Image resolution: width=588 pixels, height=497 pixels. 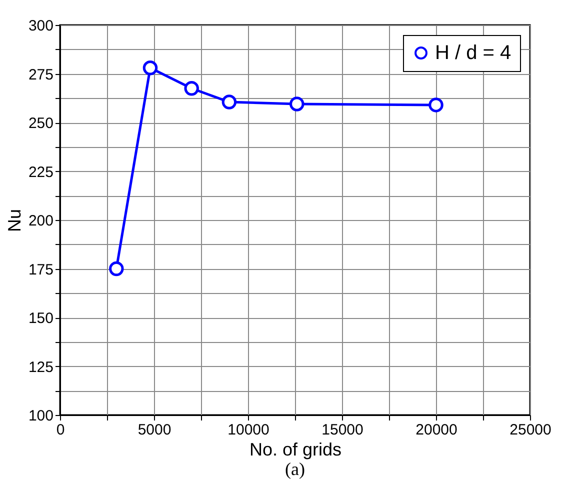 What do you see at coordinates (41, 367) in the screenshot?
I see `y-tick-label: 125` at bounding box center [41, 367].